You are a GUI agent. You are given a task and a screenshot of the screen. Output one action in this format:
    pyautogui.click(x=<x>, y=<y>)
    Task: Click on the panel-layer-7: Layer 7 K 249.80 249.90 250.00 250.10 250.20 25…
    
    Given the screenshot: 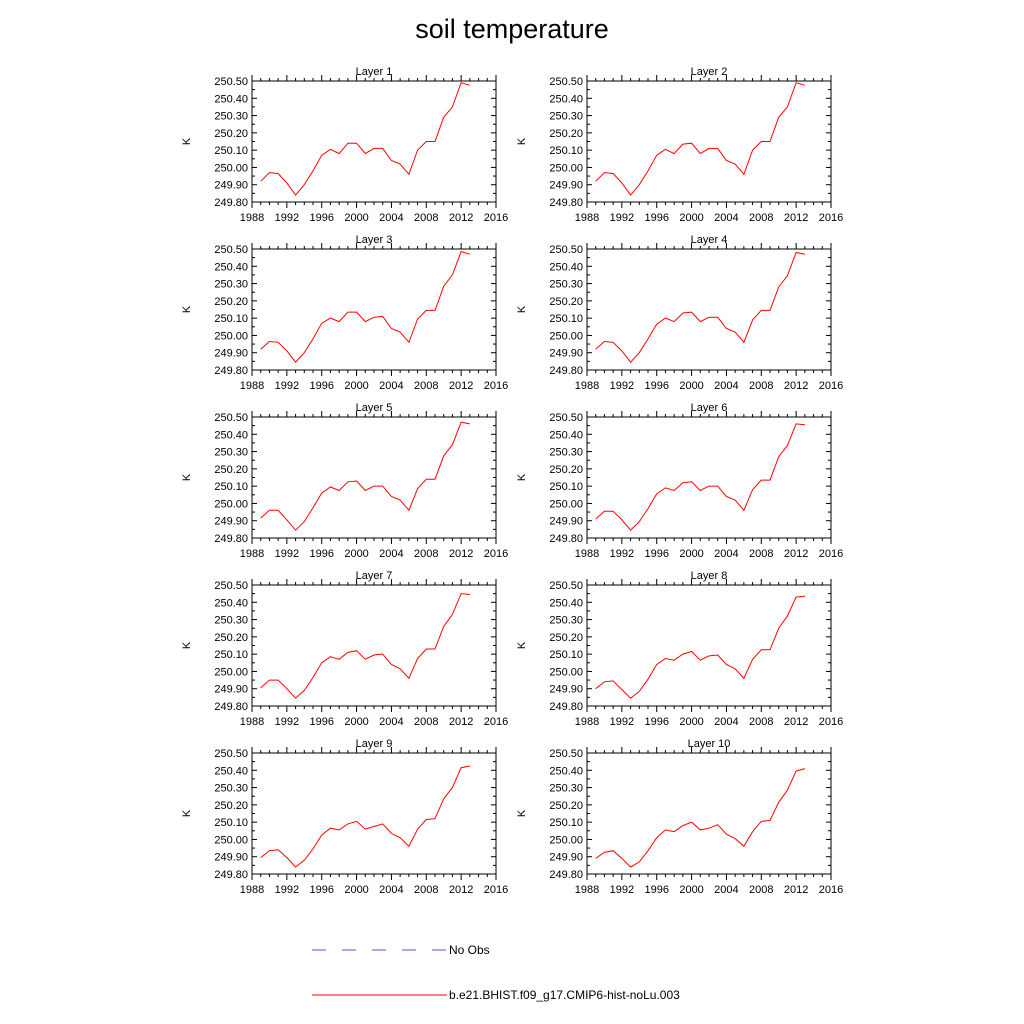 What is the action you would take?
    pyautogui.click(x=344, y=649)
    